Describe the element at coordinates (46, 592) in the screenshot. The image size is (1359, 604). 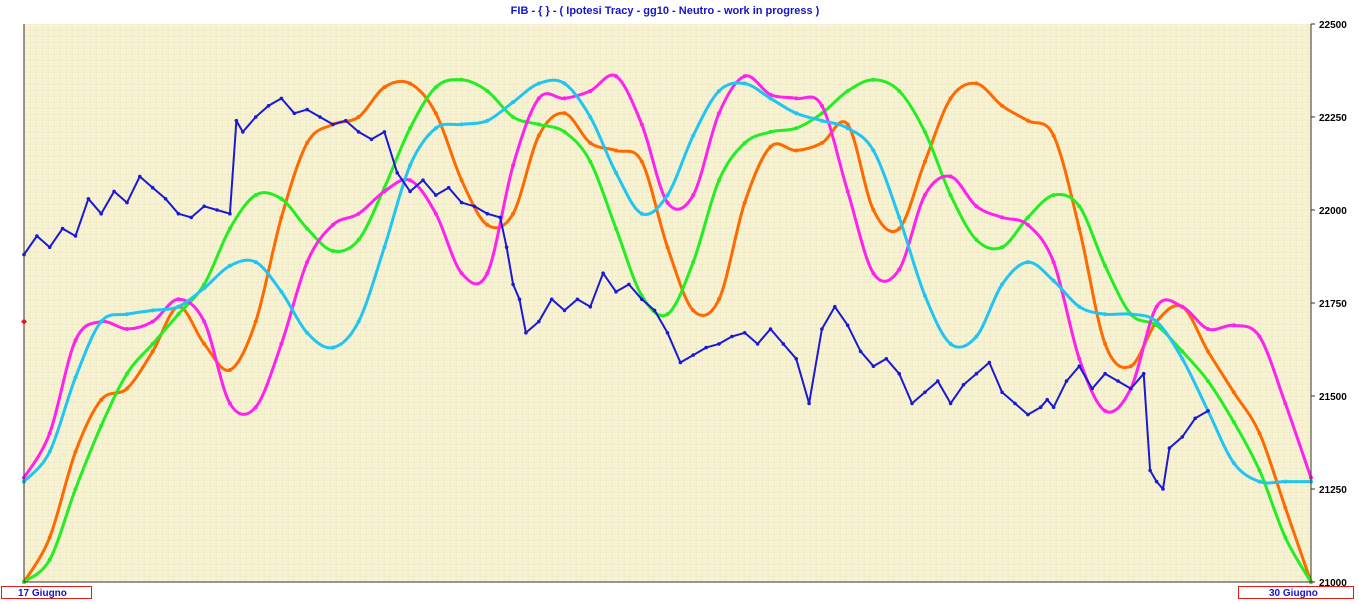
I see `start-date-label: 17 Giugno` at that location.